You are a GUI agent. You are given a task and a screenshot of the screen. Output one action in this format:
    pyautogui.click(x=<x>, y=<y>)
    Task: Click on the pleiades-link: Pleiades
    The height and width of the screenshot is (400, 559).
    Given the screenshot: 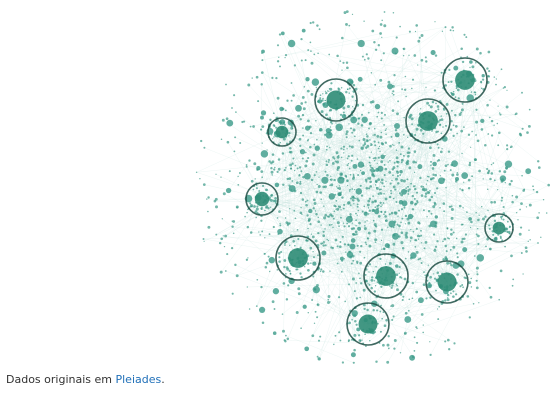 What is the action you would take?
    pyautogui.click(x=138, y=379)
    